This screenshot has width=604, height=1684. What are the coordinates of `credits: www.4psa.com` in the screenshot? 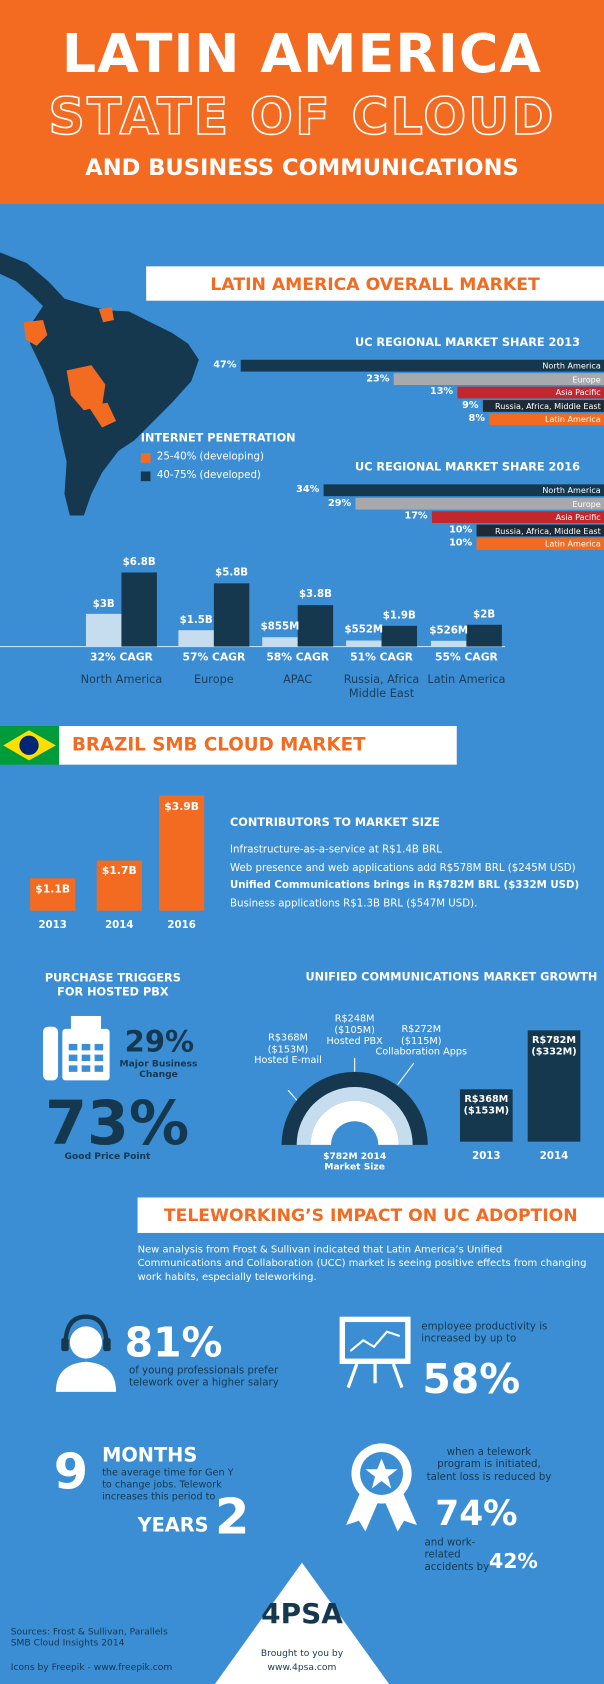 It's located at (302, 1668).